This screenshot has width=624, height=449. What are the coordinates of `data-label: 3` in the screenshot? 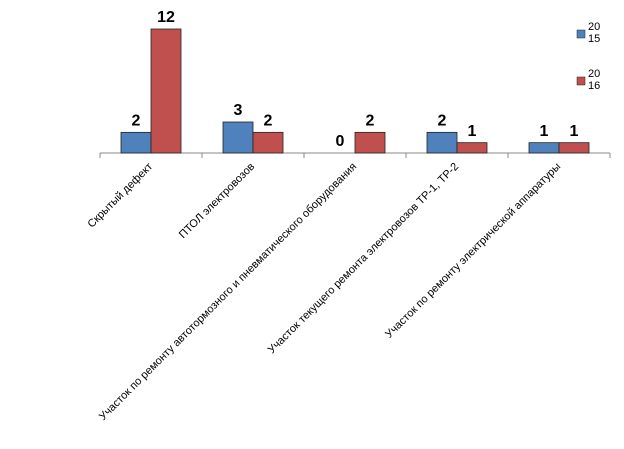 It's located at (238, 110).